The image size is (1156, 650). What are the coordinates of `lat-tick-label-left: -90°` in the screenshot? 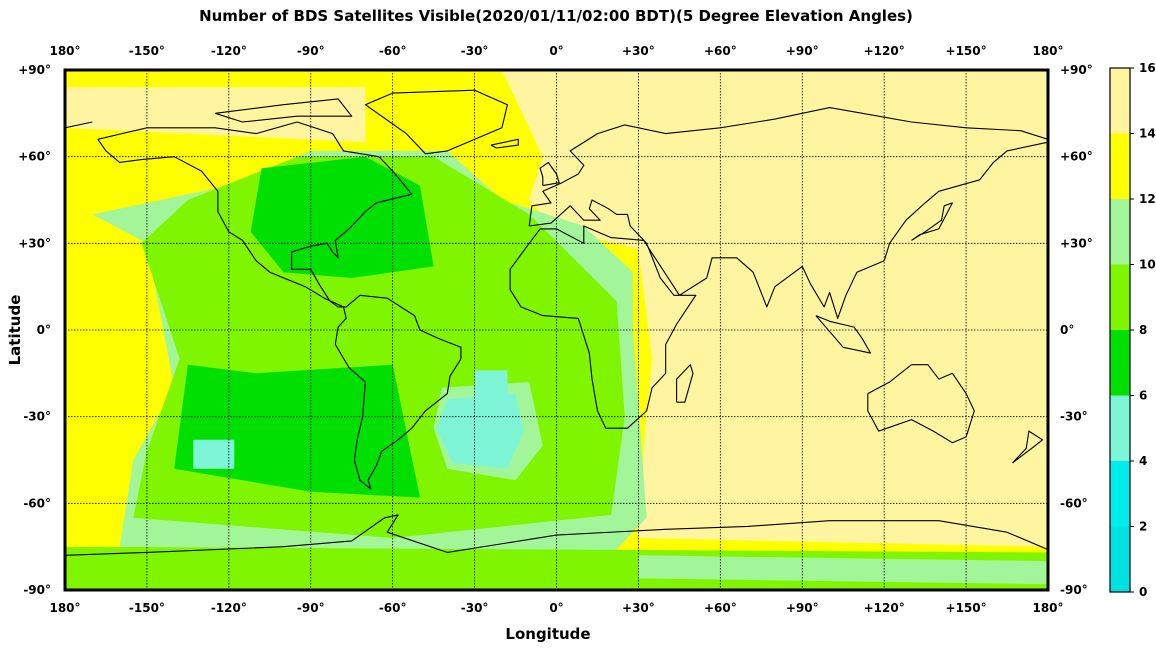 It's located at (37, 590).